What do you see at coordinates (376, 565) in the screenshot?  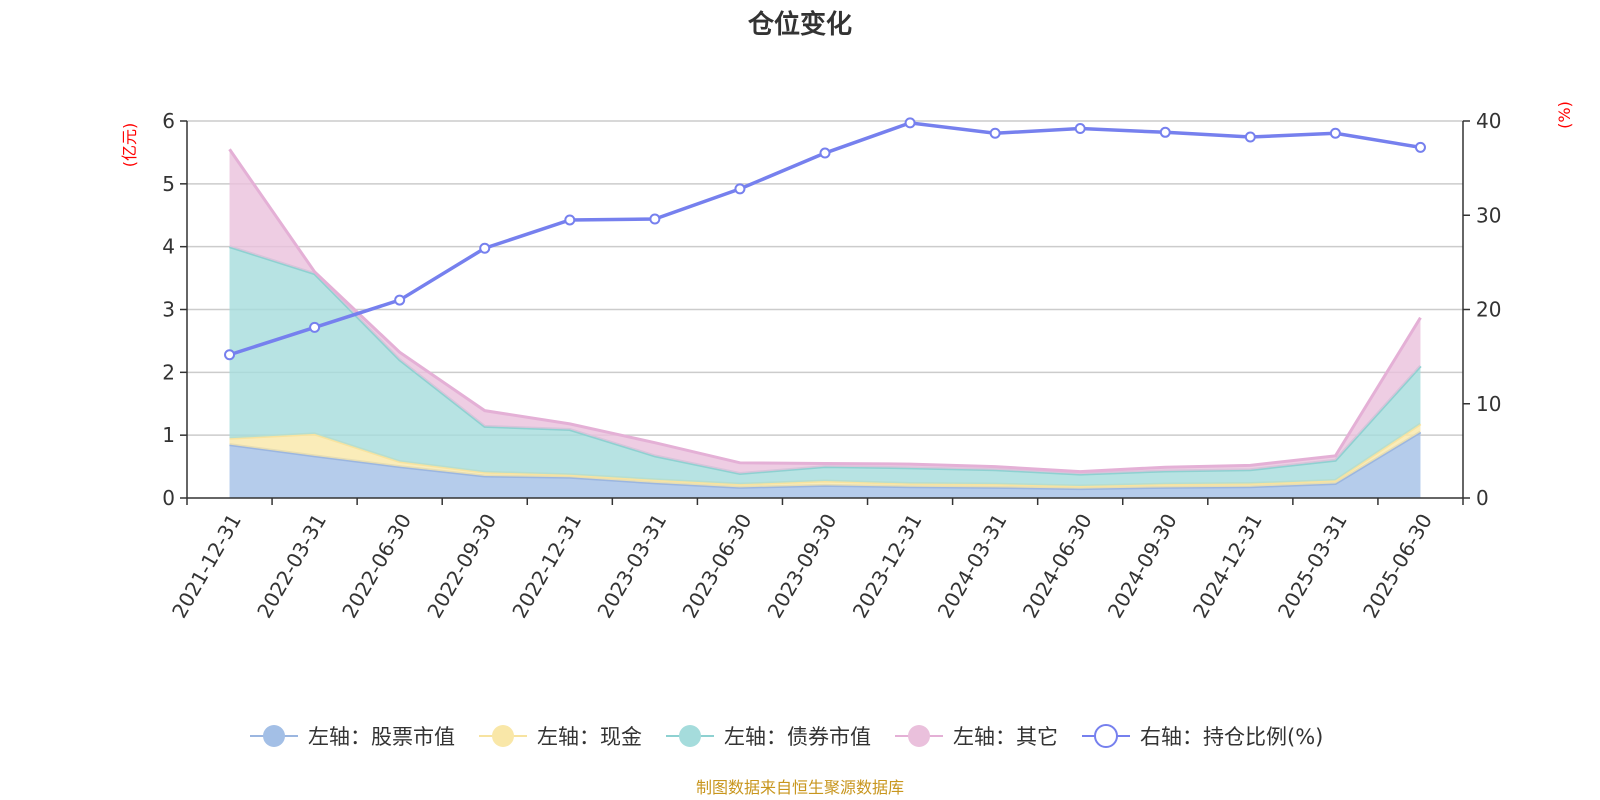 I see `x-tick-label: 2022-06-30` at bounding box center [376, 565].